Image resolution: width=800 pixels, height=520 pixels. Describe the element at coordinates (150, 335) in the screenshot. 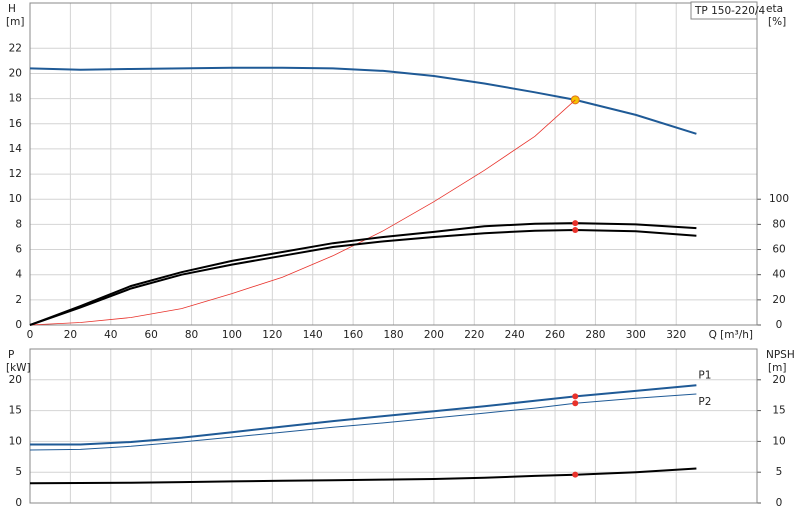

I see `x-tick-label: 60` at that location.